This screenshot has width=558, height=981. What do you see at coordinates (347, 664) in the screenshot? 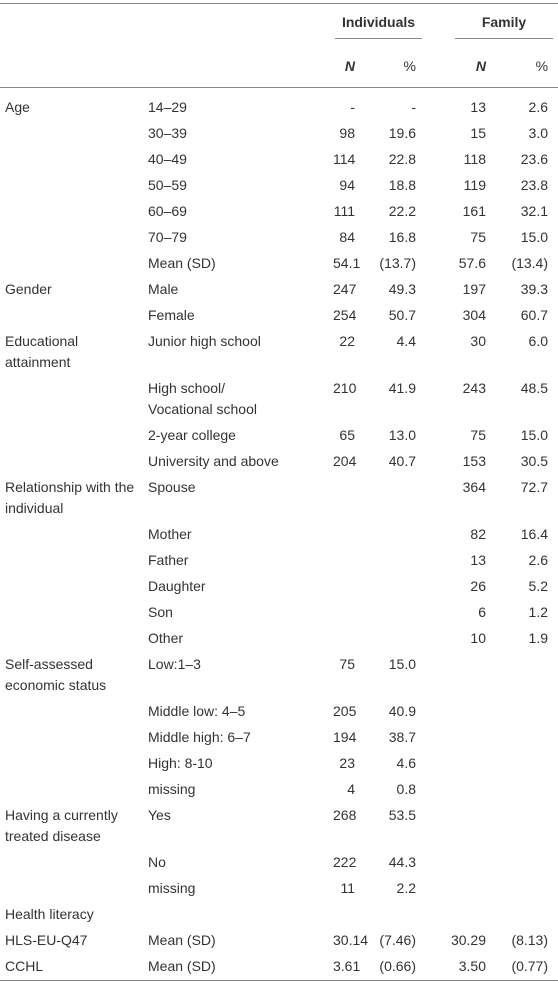
I see `cell-value: 75` at bounding box center [347, 664].